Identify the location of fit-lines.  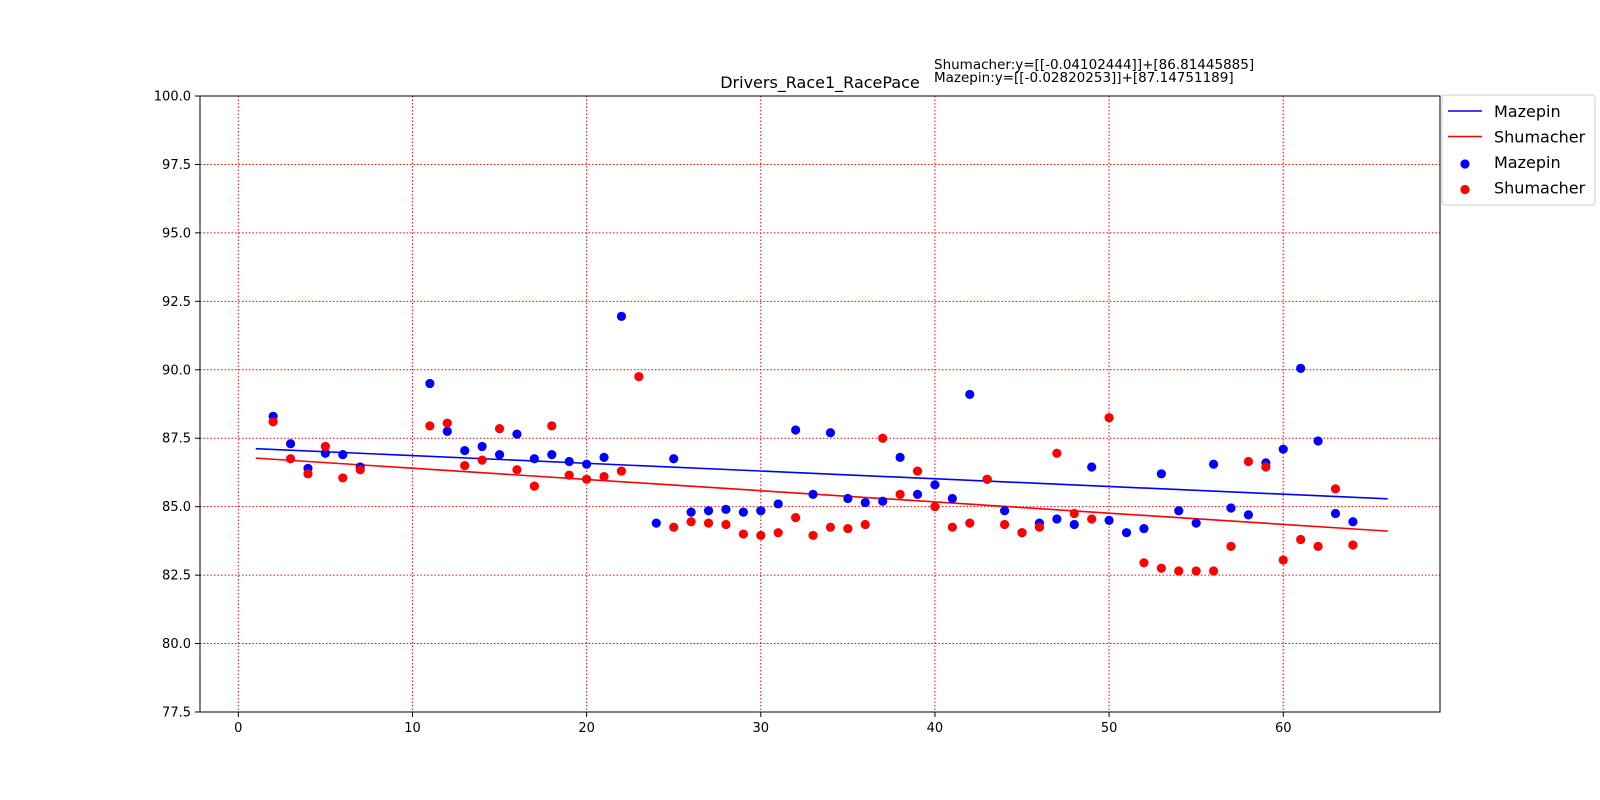
(821, 489).